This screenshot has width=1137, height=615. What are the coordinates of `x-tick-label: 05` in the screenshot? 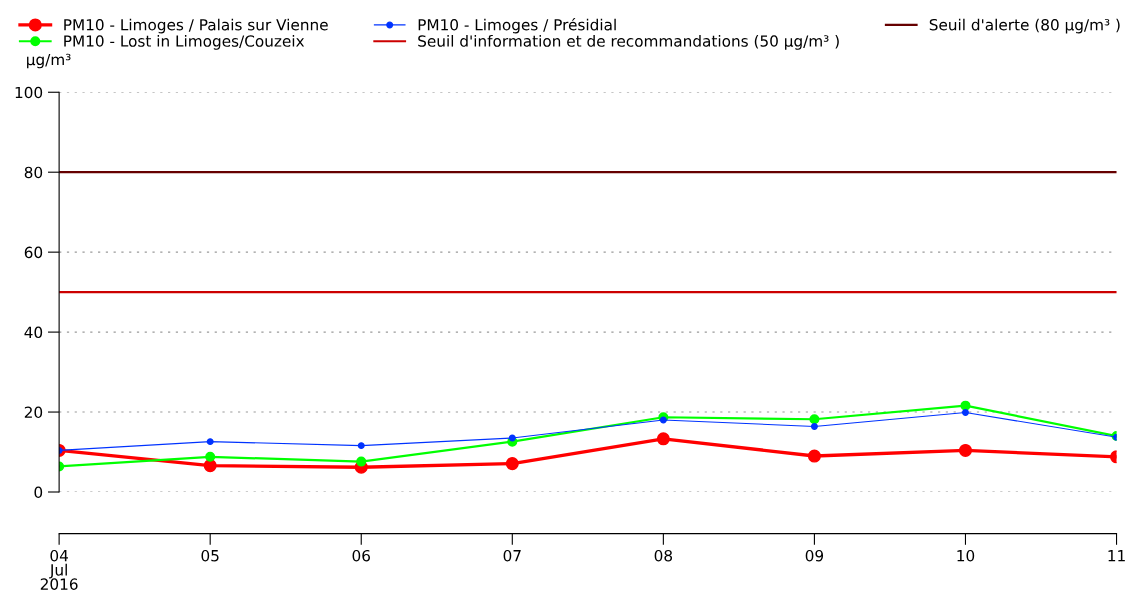 It's located at (210, 555).